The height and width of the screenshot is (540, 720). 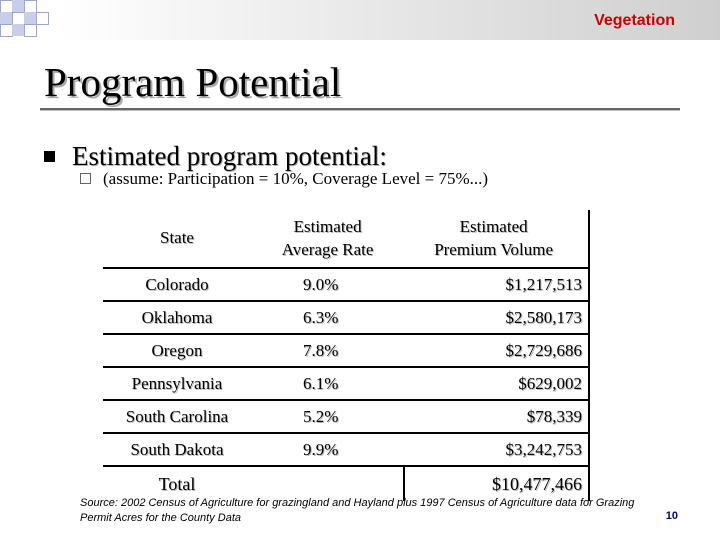 What do you see at coordinates (327, 285) in the screenshot?
I see `rate-cell: 9.0%` at bounding box center [327, 285].